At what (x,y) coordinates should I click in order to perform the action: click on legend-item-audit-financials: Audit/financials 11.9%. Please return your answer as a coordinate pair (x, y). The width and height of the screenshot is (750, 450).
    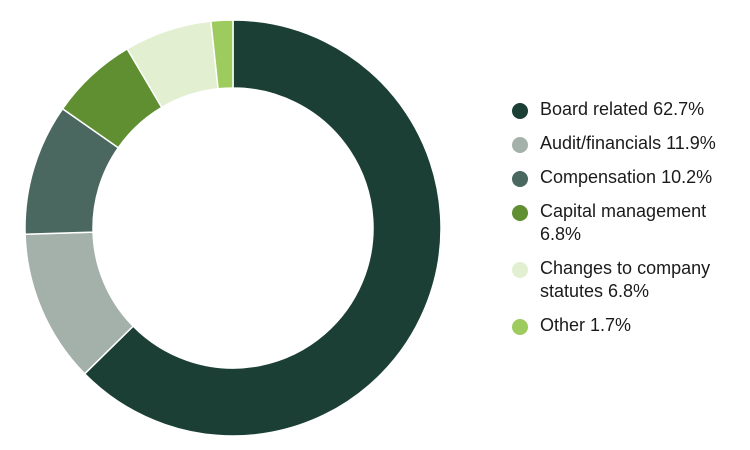
    Looking at the image, I should click on (628, 143).